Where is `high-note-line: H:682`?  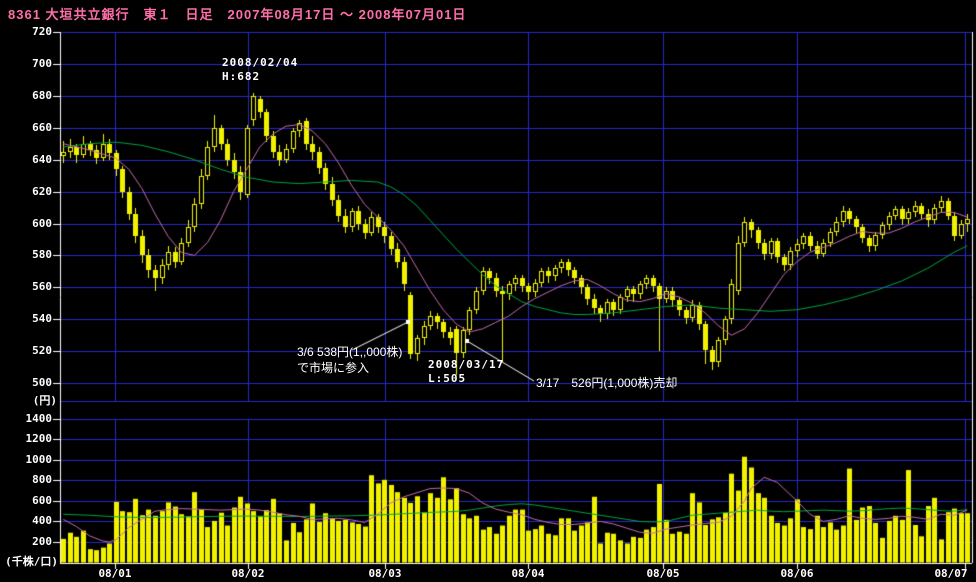
high-note-line: H:682 is located at coordinates (241, 76).